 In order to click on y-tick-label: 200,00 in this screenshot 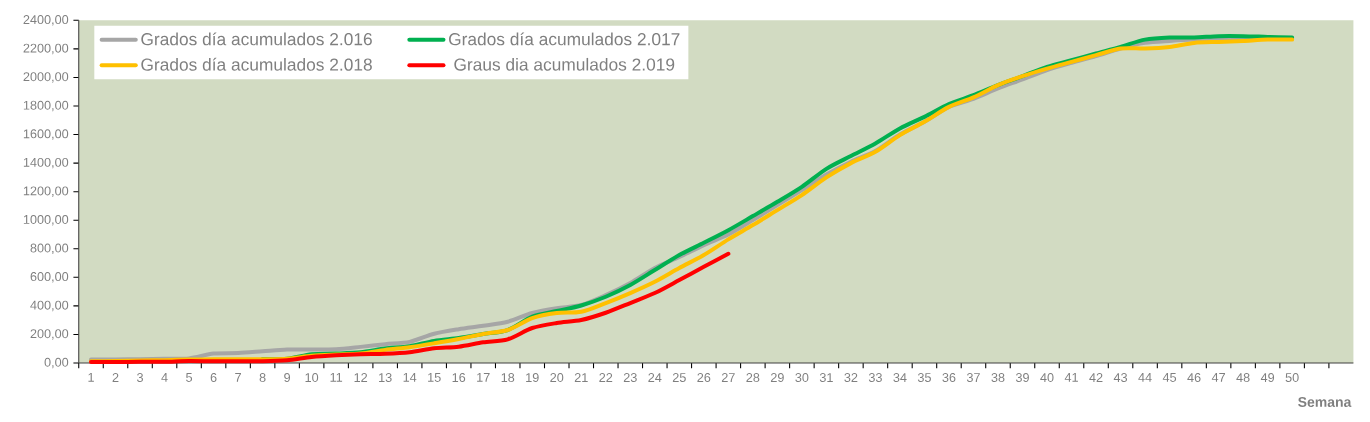, I will do `click(49, 334)`.